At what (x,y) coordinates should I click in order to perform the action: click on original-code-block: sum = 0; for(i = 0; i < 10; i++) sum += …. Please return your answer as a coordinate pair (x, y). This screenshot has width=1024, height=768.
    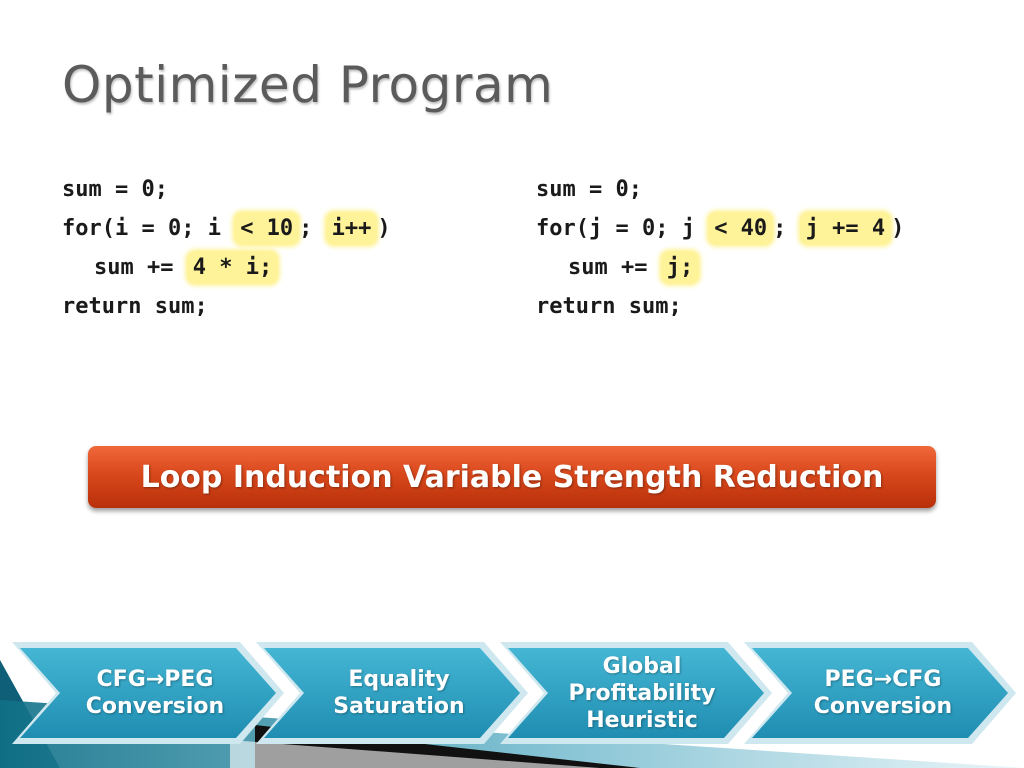
    Looking at the image, I should click on (226, 248).